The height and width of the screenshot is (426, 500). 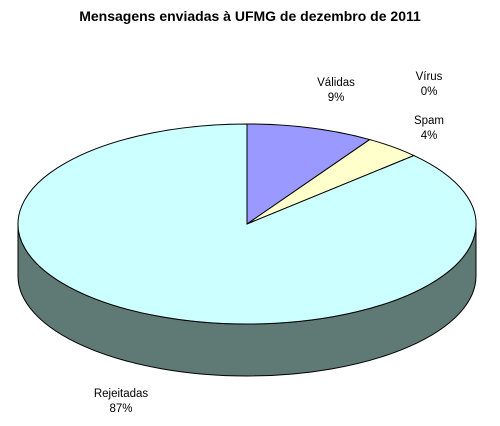 I want to click on value-label-validas: 9%, so click(x=336, y=98).